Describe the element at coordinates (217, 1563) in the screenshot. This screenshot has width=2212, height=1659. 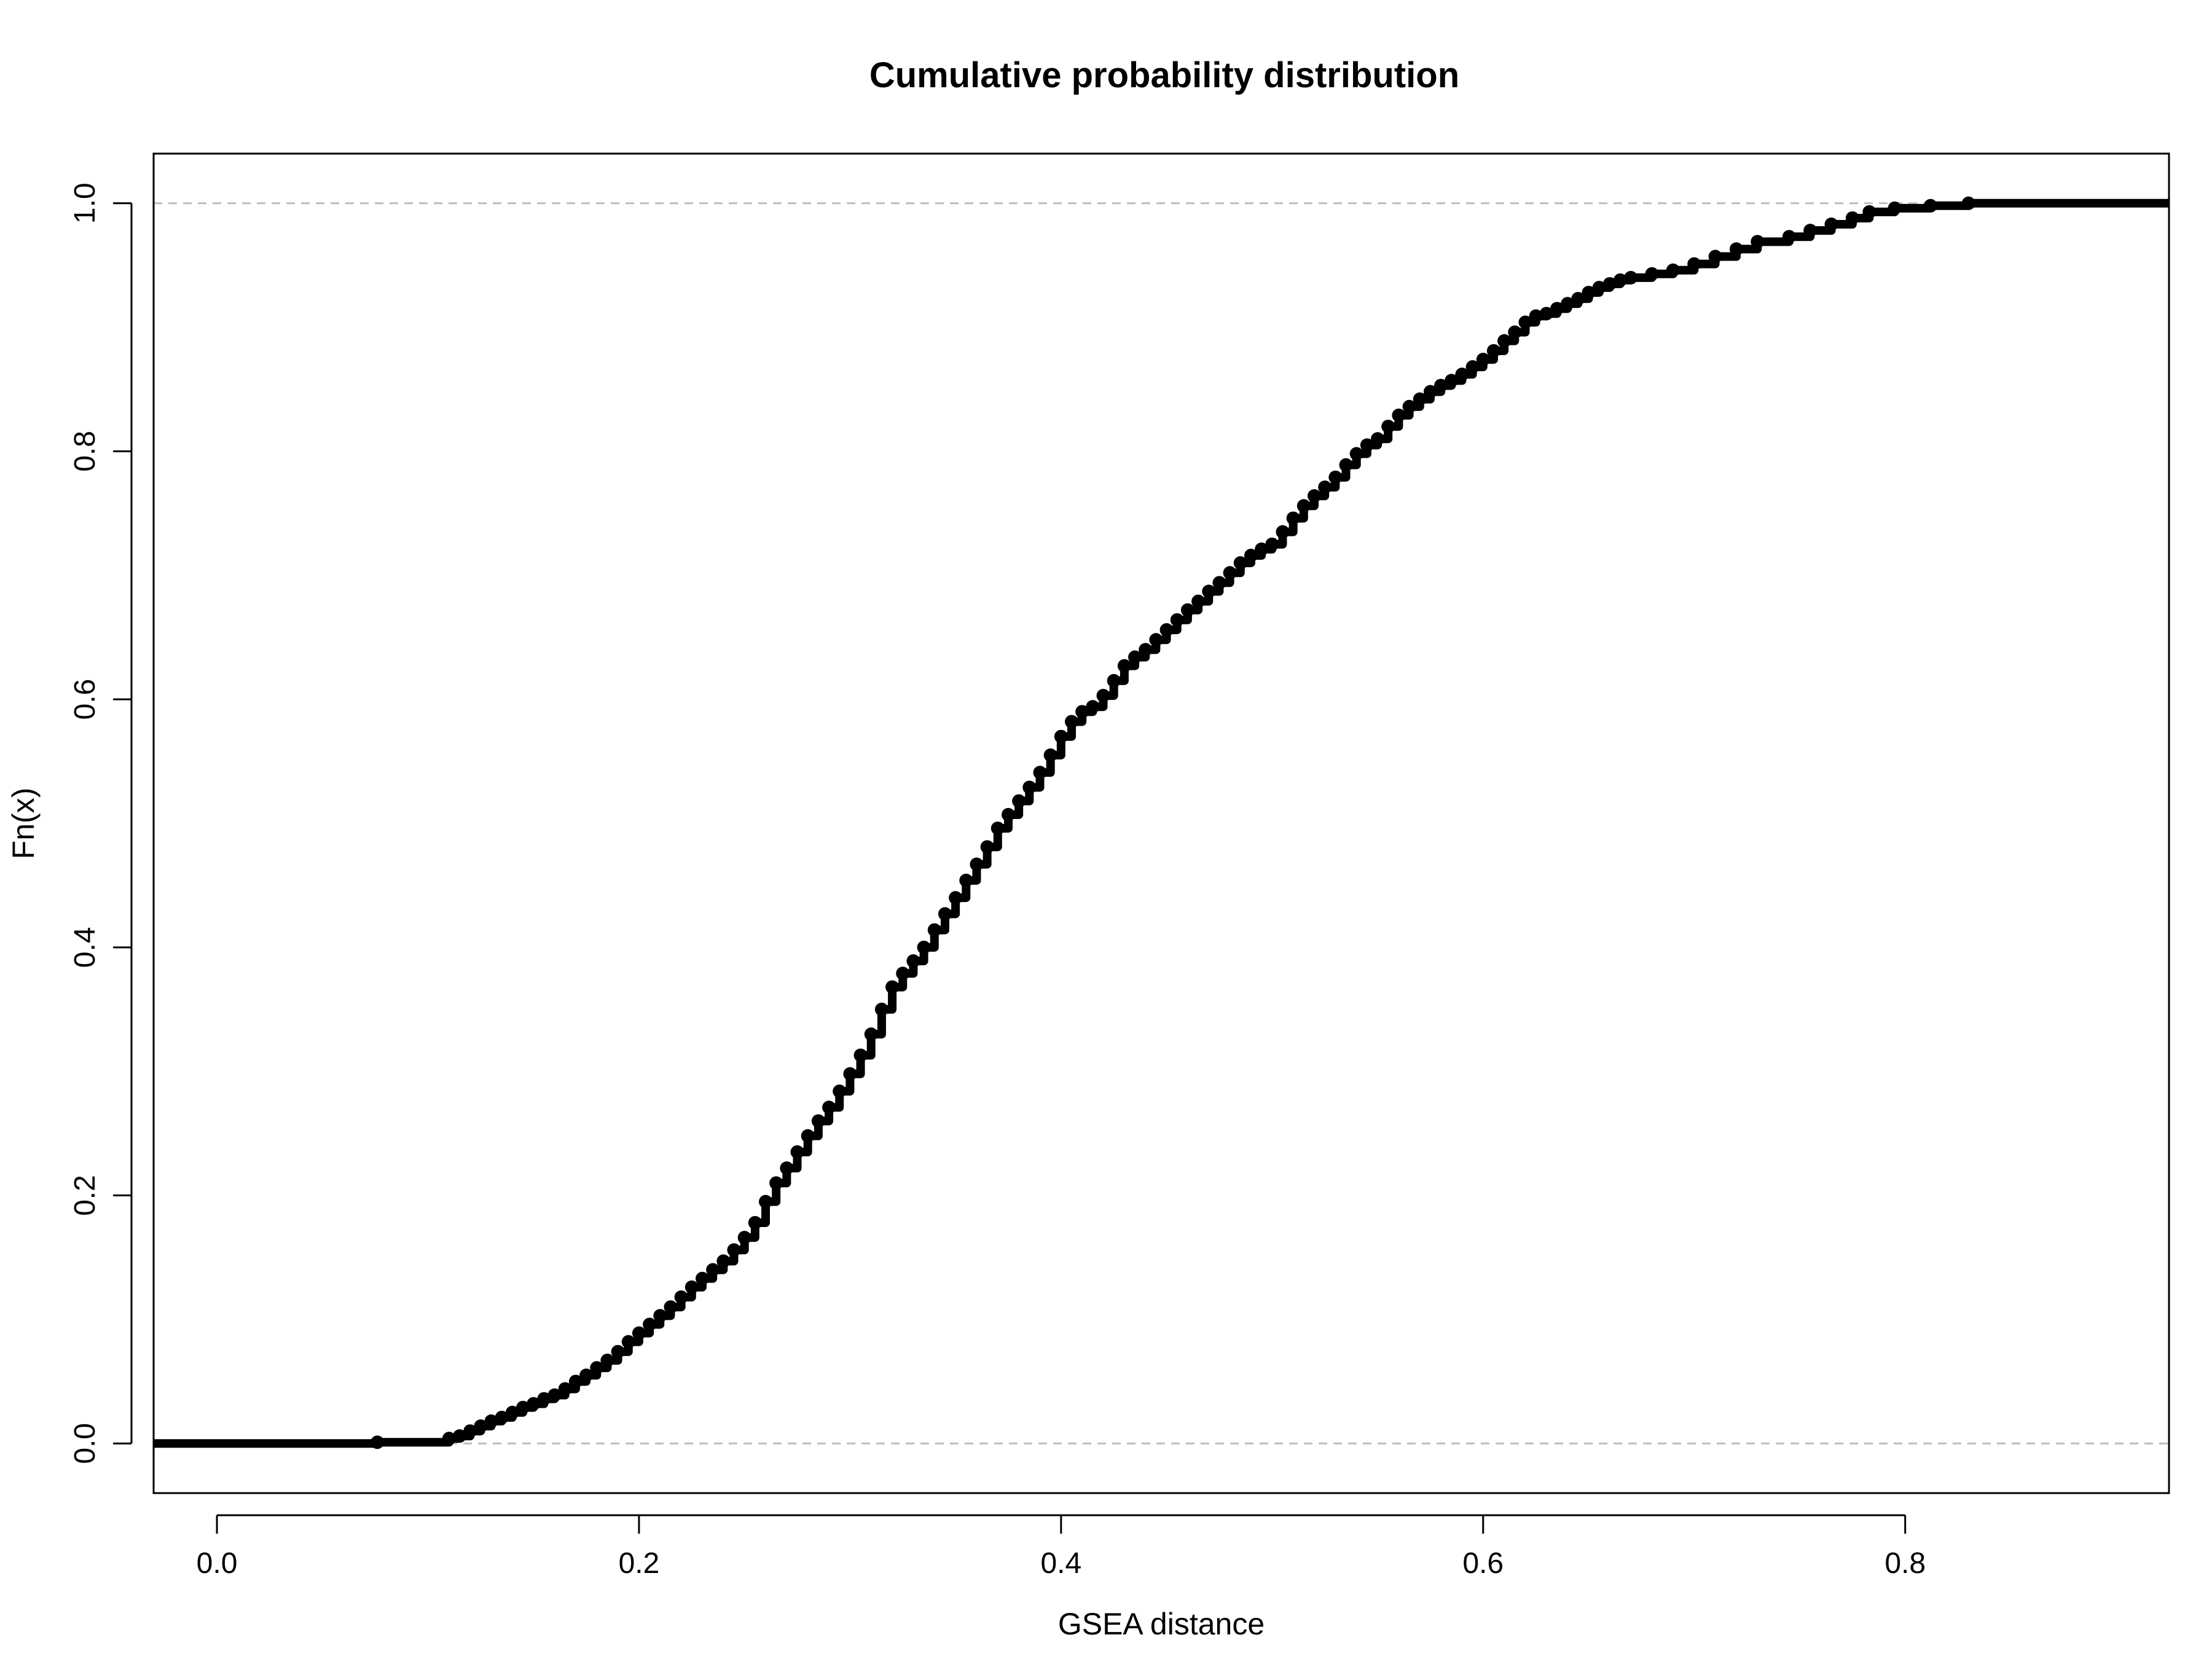
I see `x-tick-label: 0.0` at that location.